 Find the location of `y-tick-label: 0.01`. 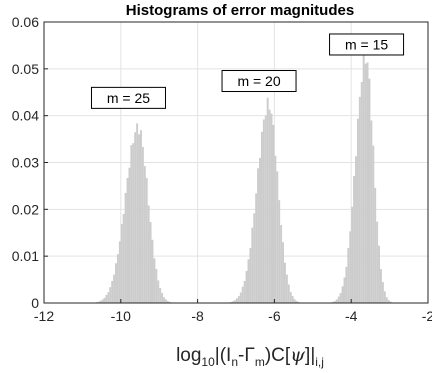

y-tick-label: 0.01 is located at coordinates (25, 256).